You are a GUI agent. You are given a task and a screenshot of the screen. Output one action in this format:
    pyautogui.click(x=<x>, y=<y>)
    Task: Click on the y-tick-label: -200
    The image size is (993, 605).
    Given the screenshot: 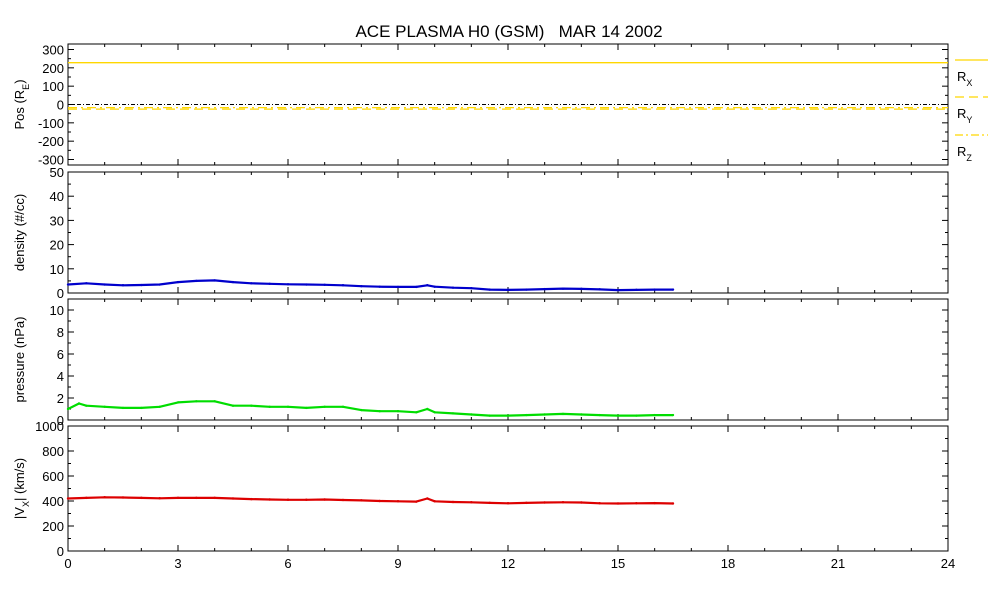 What is the action you would take?
    pyautogui.click(x=51, y=141)
    